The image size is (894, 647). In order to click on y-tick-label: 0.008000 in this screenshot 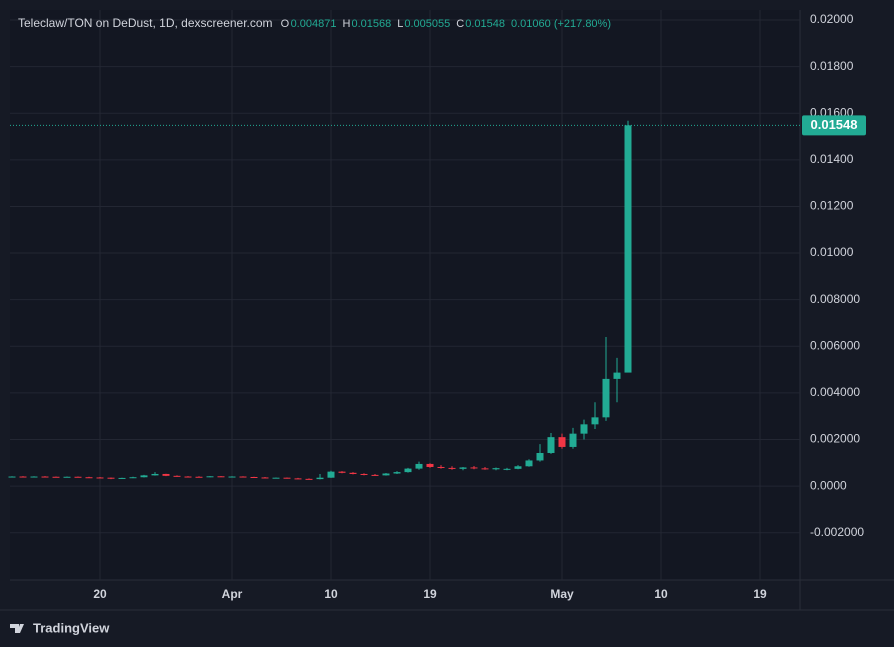, I will do `click(835, 299)`.